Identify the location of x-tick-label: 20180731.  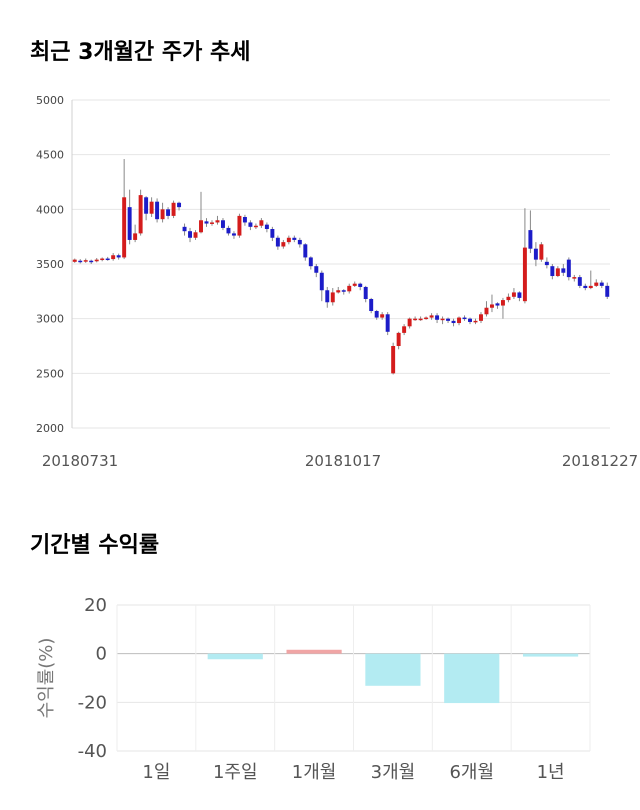
(80, 461).